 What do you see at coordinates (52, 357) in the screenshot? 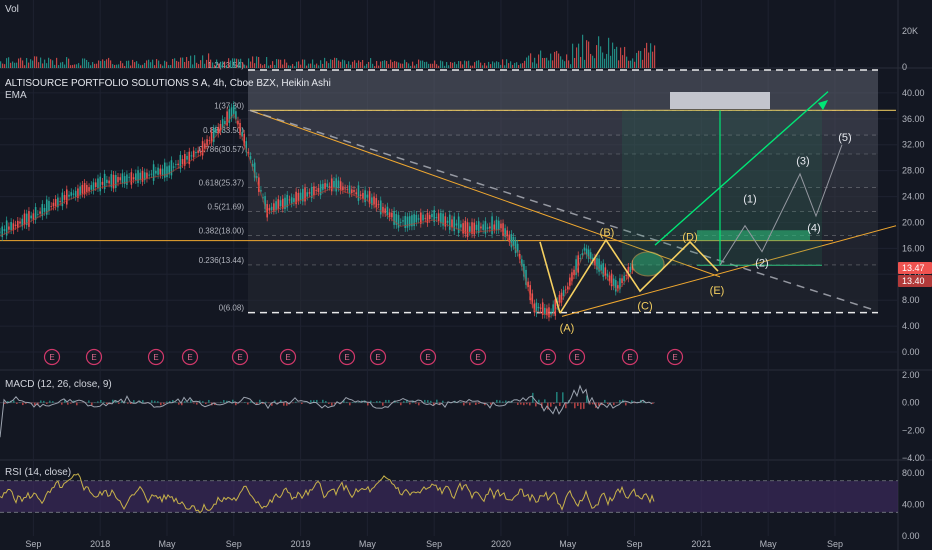
I see `earnings-marker` at bounding box center [52, 357].